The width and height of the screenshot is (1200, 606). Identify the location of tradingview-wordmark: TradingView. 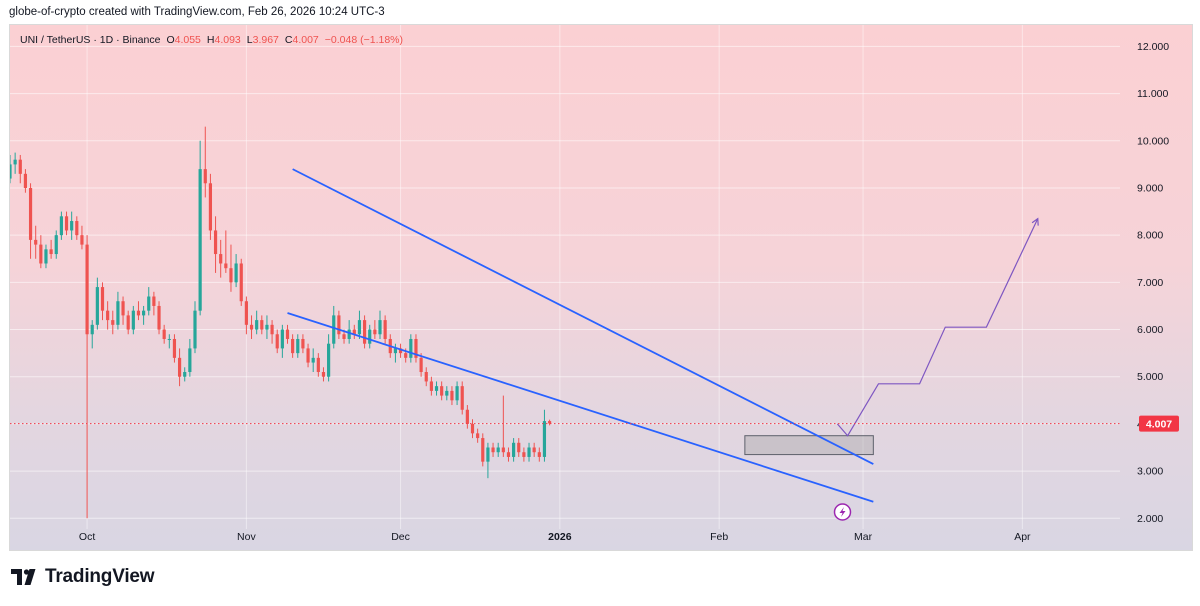
(100, 576).